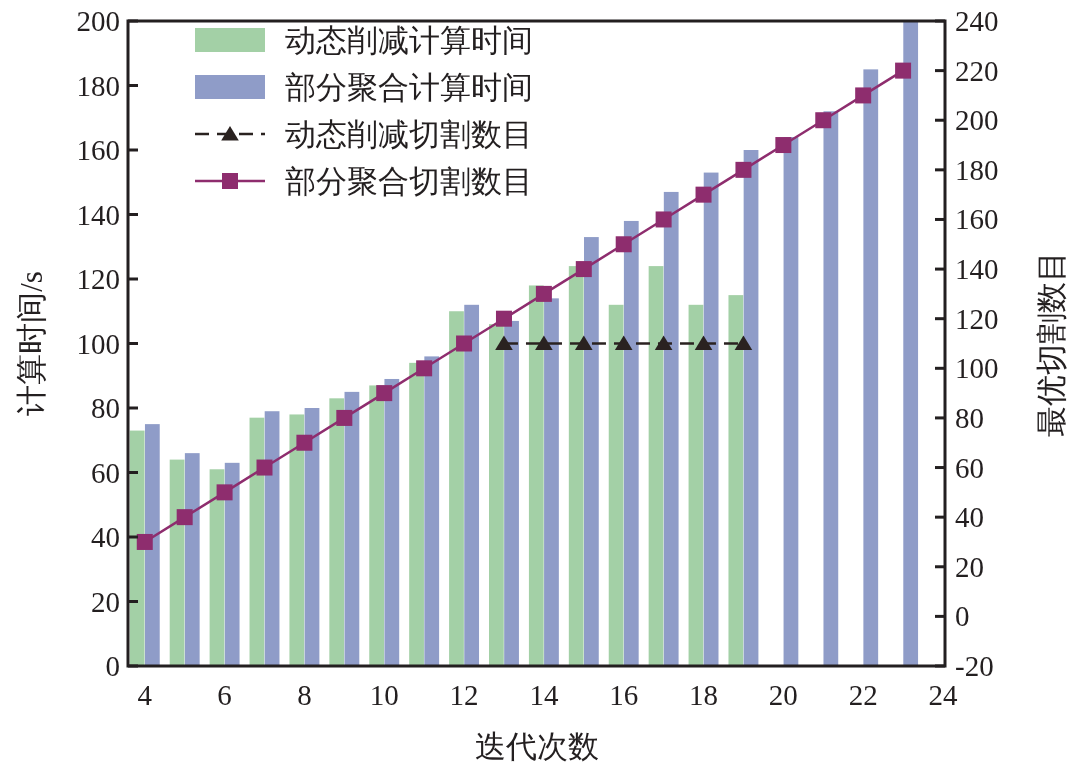 This screenshot has width=1075, height=764. Describe the element at coordinates (145, 695) in the screenshot. I see `x-tick-label: 4` at that location.